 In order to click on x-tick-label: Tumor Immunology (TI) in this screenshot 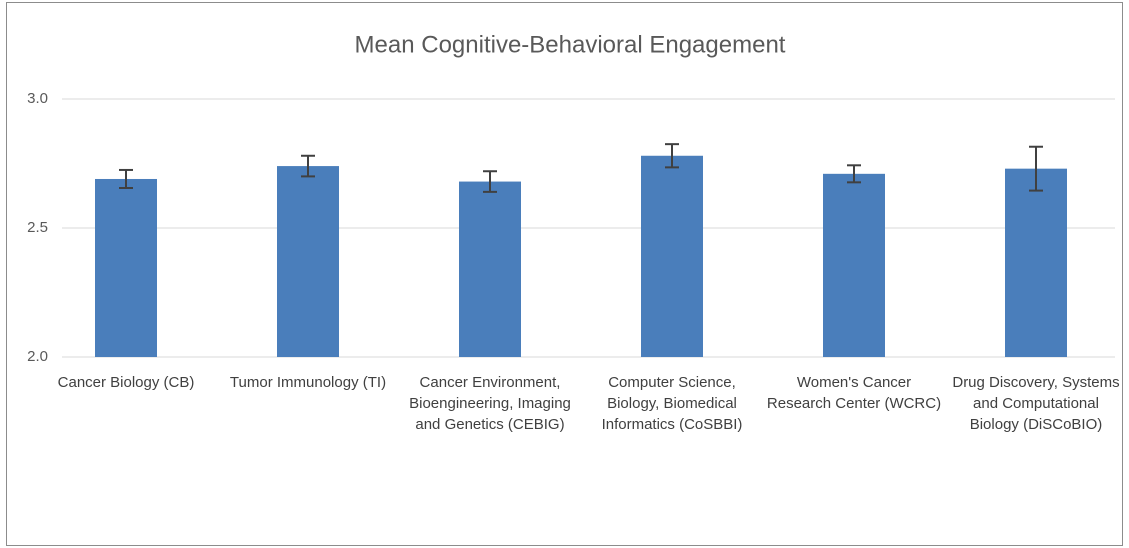, I will do `click(308, 382)`.